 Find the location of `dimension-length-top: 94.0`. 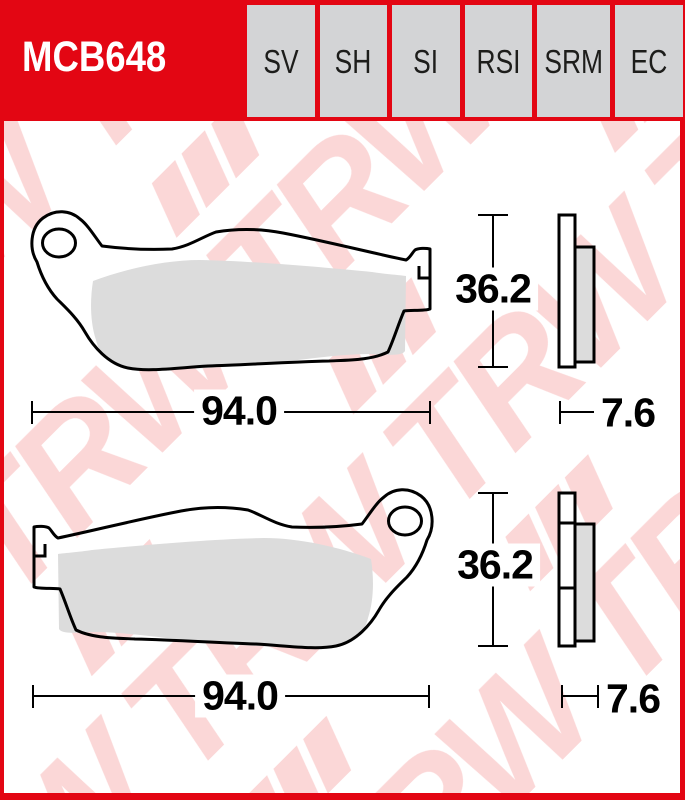

dimension-length-top: 94.0 is located at coordinates (239, 411).